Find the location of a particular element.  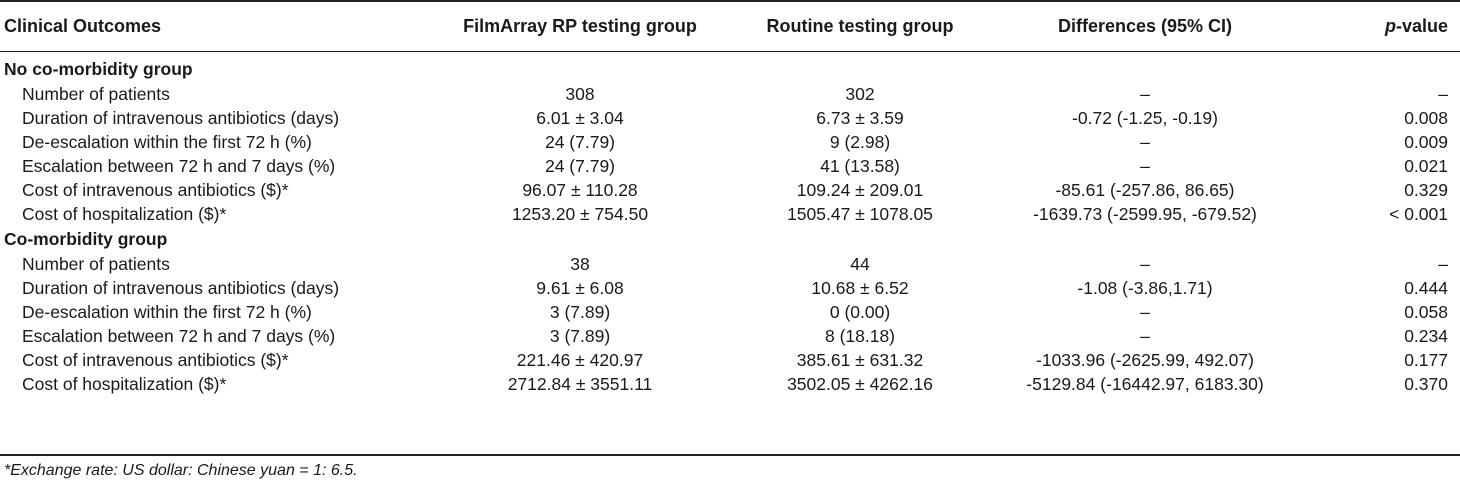

header-p-value: p-value is located at coordinates (1385, 26).